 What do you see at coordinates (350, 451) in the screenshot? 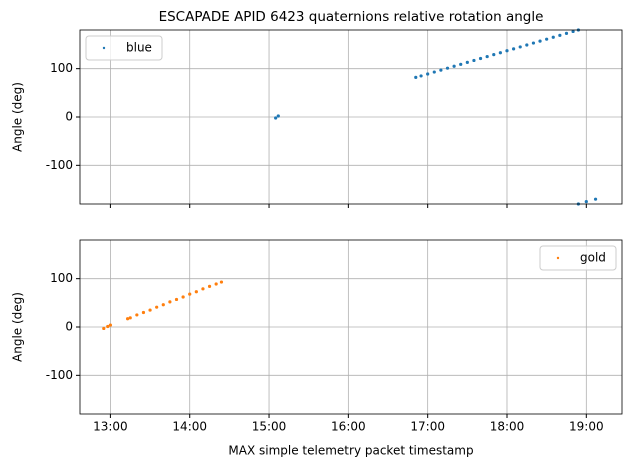
I see `x-axis-label: MAX simple telemetry packet timestamp` at bounding box center [350, 451].